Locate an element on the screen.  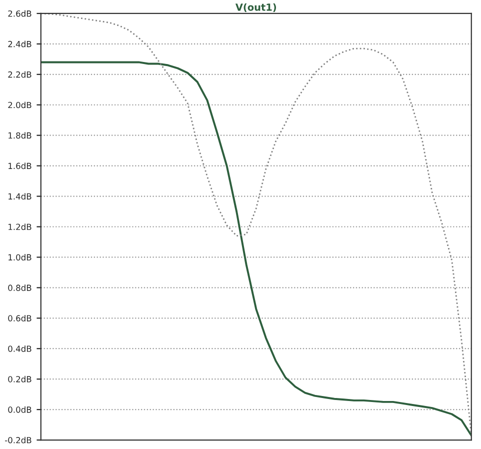
y-tick-label: 0.8dB is located at coordinates (20, 287).